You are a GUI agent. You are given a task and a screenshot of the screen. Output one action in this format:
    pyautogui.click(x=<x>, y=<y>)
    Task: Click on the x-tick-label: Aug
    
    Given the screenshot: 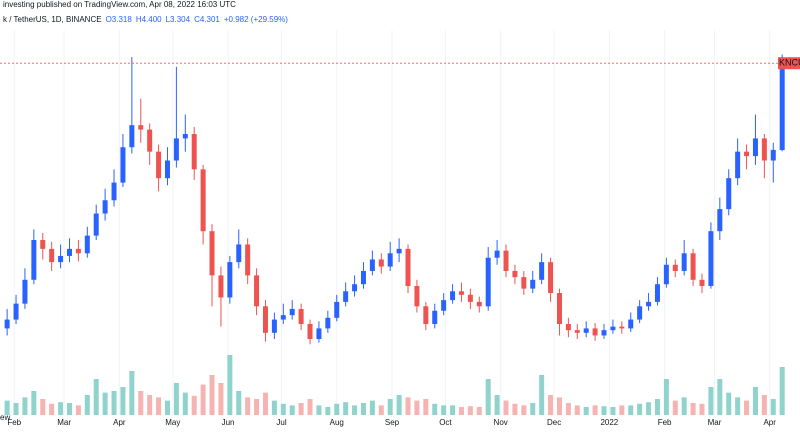 What is the action you would take?
    pyautogui.click(x=337, y=422)
    